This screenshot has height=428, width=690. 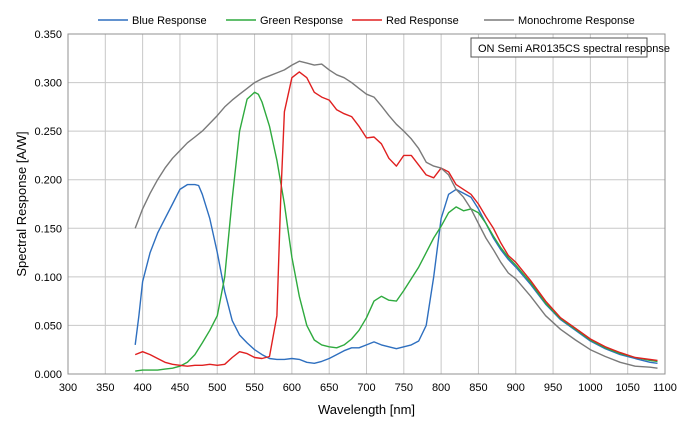 What do you see at coordinates (21, 203) in the screenshot?
I see `y-axis-label: Spectral Response [A/W]` at bounding box center [21, 203].